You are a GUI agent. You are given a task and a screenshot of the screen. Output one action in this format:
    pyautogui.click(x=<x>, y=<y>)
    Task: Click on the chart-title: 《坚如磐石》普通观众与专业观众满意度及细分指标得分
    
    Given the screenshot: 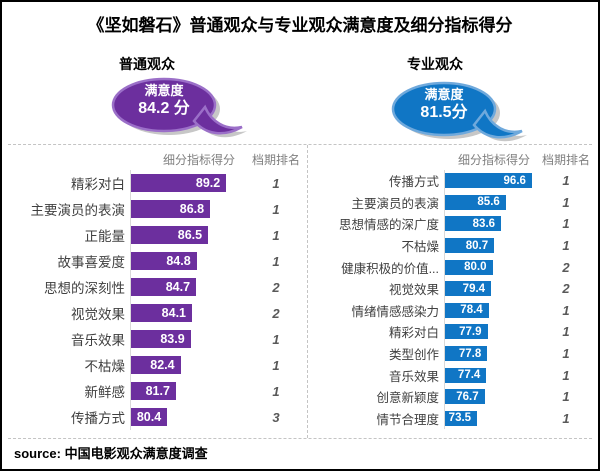 What is the action you would take?
    pyautogui.click(x=300, y=25)
    